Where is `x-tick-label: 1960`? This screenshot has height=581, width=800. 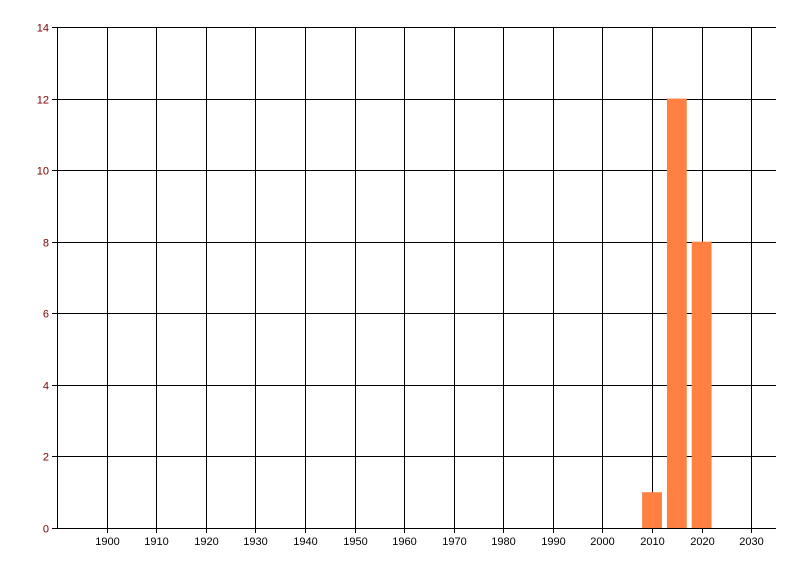 x-tick-label: 1960 is located at coordinates (404, 542).